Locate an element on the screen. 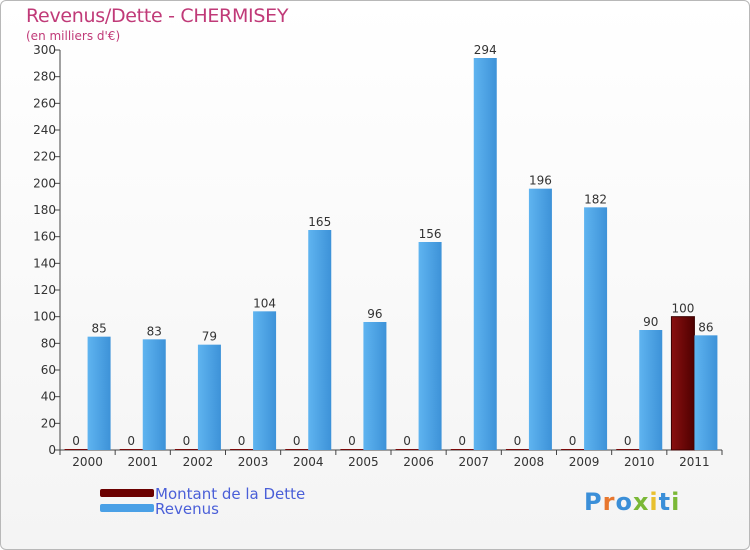 This screenshot has width=750, height=550. x-tick-label: 2005 is located at coordinates (363, 462).